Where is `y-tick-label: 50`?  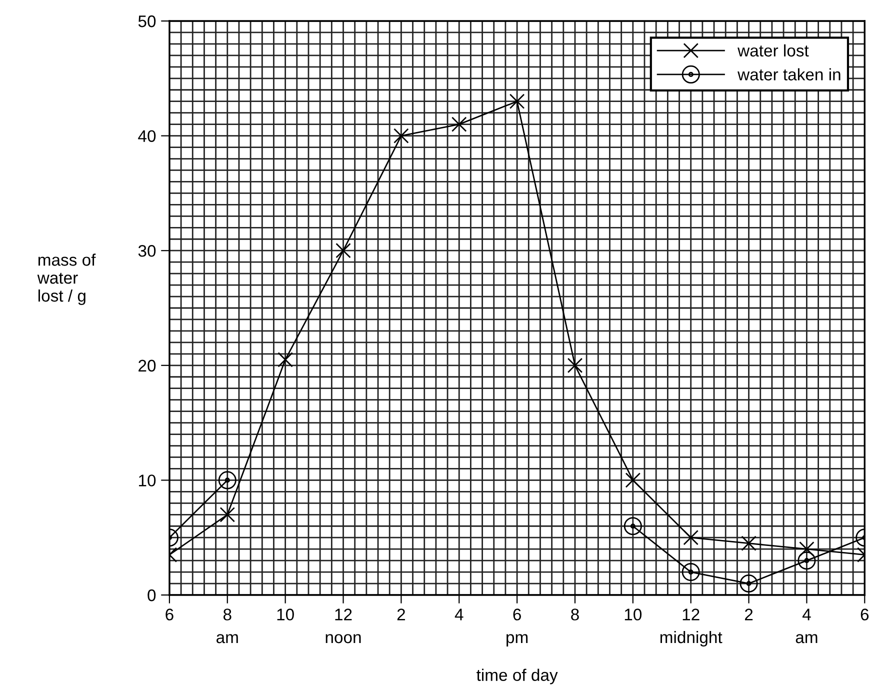 y-tick-label: 50 is located at coordinates (147, 21).